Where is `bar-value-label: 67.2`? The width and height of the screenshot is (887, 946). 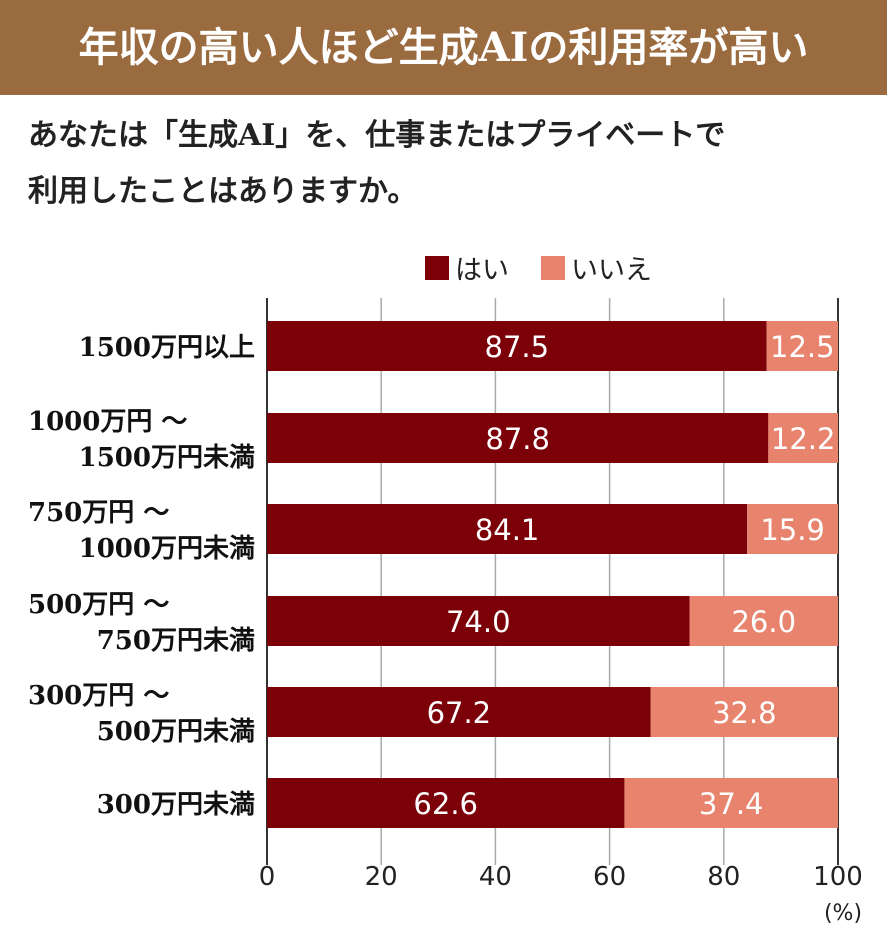 bar-value-label: 67.2 is located at coordinates (459, 713).